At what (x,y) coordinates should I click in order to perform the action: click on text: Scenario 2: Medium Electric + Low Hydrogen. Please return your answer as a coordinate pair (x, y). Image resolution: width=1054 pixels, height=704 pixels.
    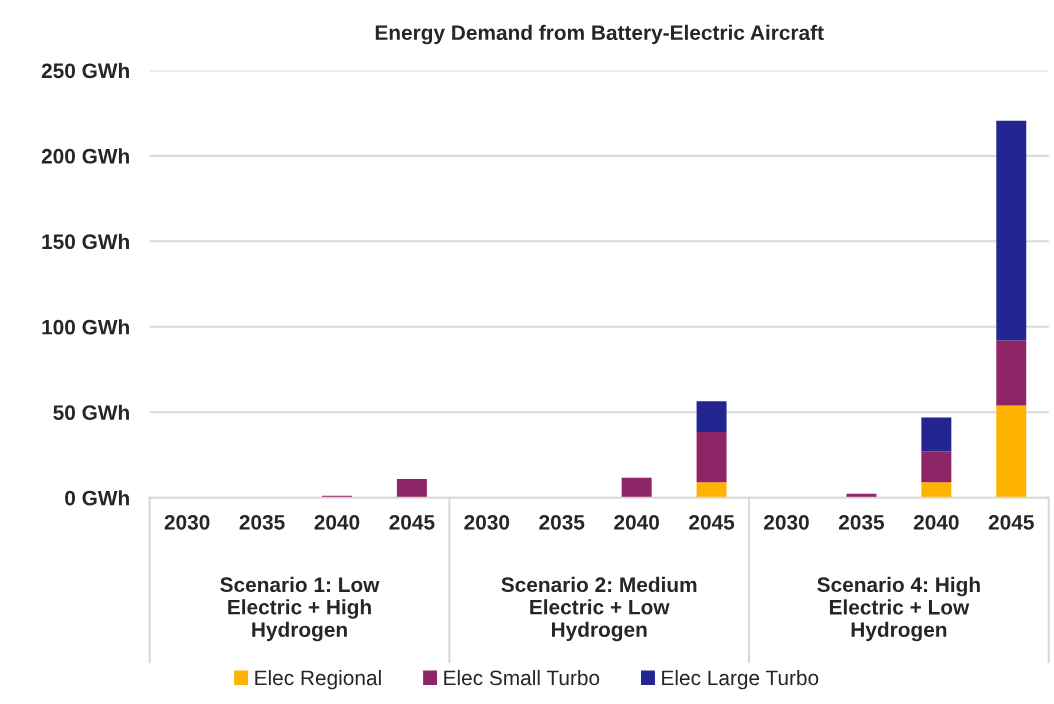
    Looking at the image, I should click on (599, 609).